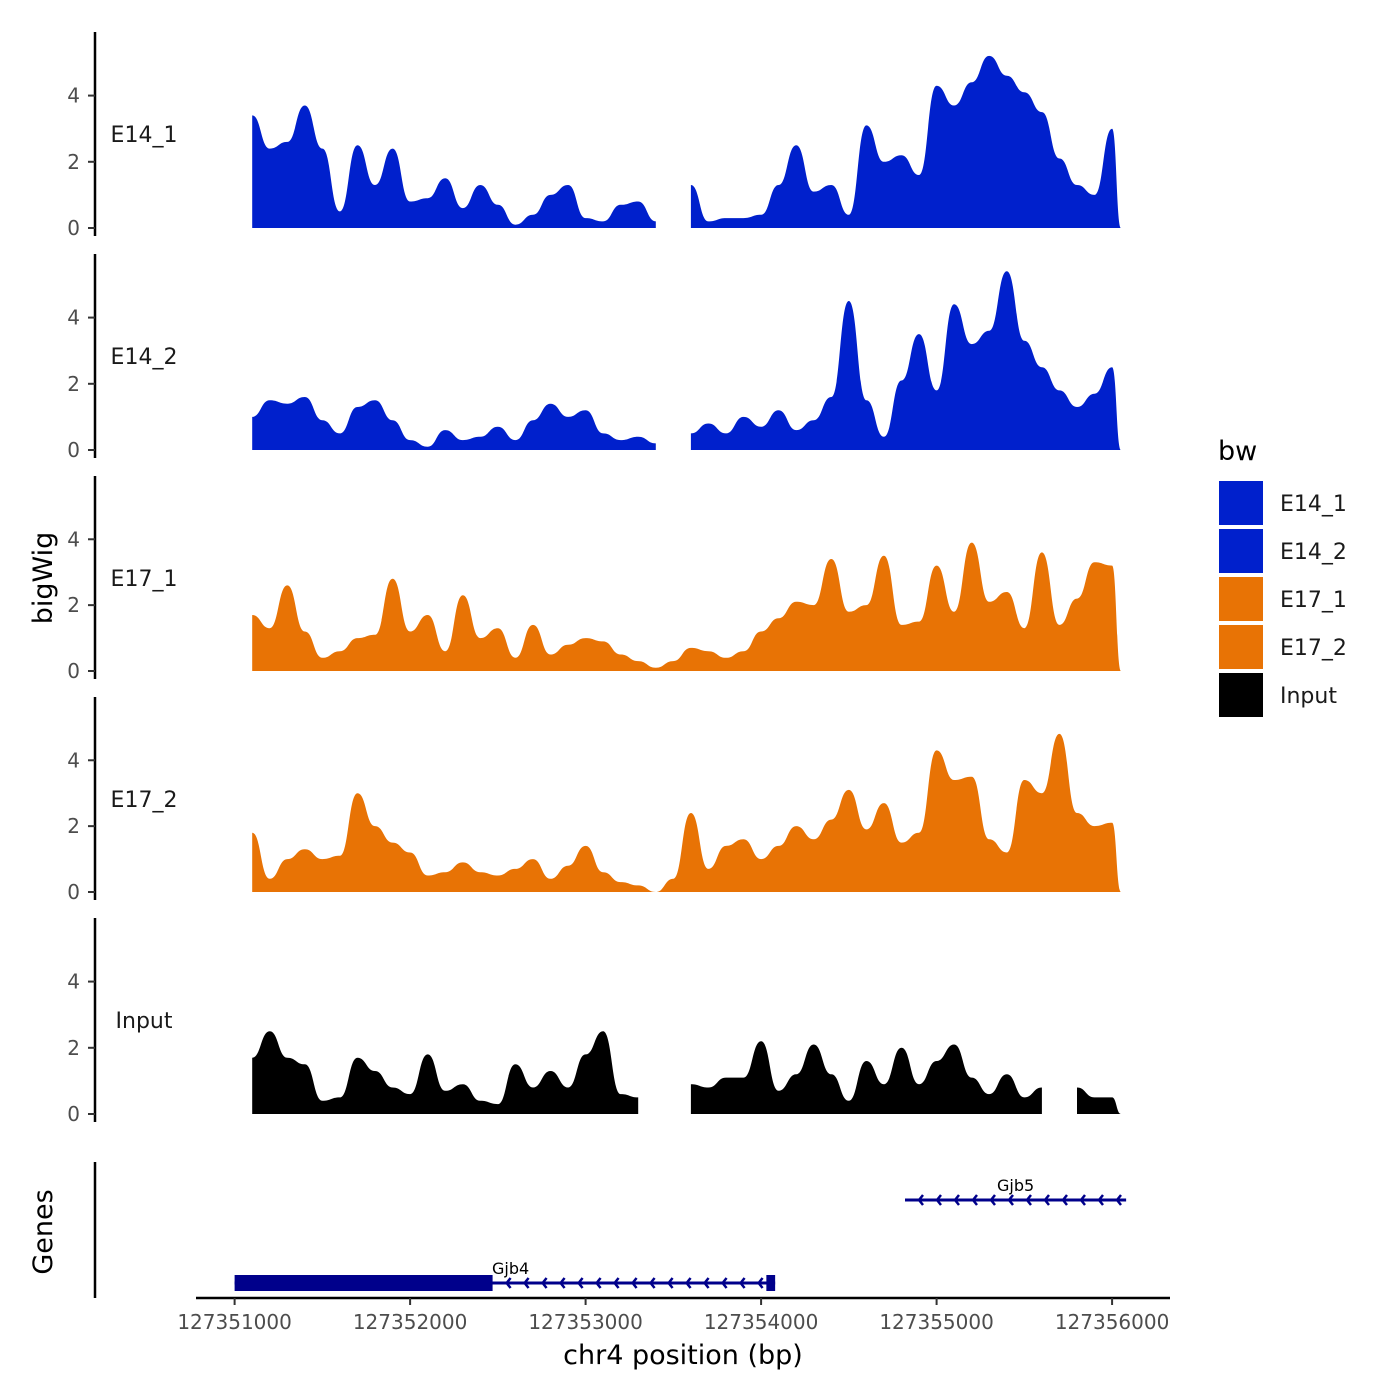  I want to click on track-label: Input, so click(144, 1021).